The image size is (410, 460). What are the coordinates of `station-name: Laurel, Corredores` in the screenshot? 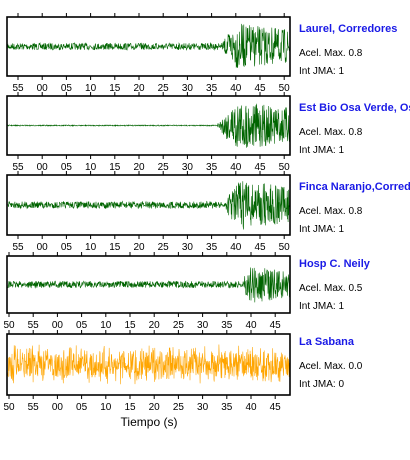 It's located at (348, 29).